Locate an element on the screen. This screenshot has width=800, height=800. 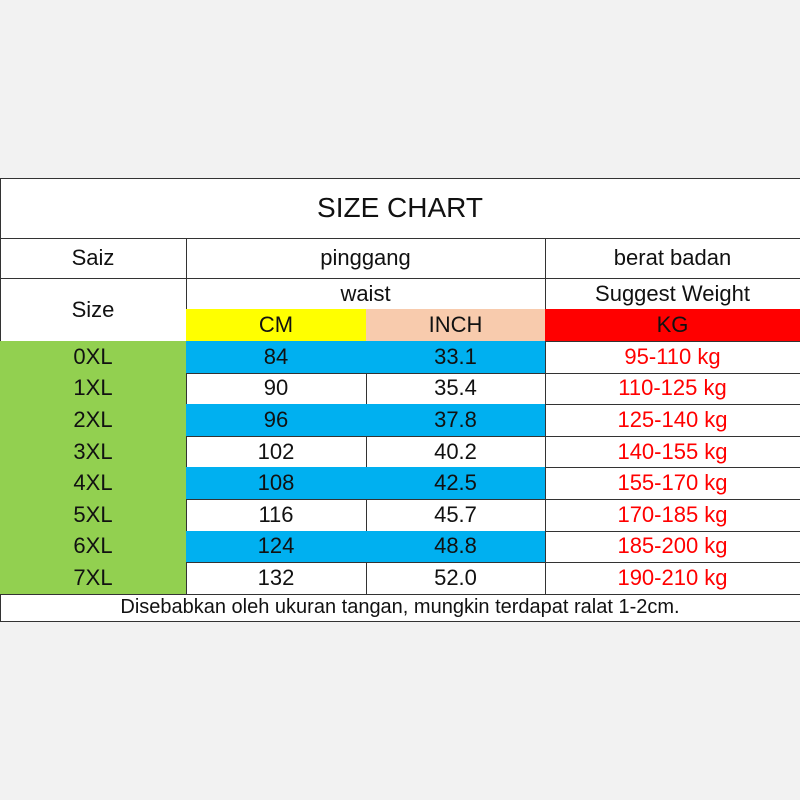
data-cell: 48.8 is located at coordinates (456, 547).